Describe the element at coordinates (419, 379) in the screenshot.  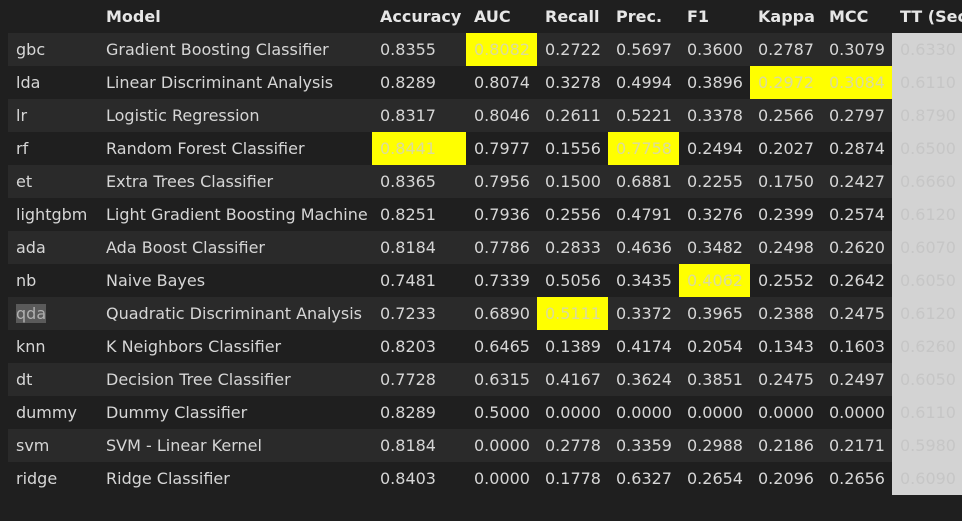
I see `accuracy-cell: 0.7728` at that location.